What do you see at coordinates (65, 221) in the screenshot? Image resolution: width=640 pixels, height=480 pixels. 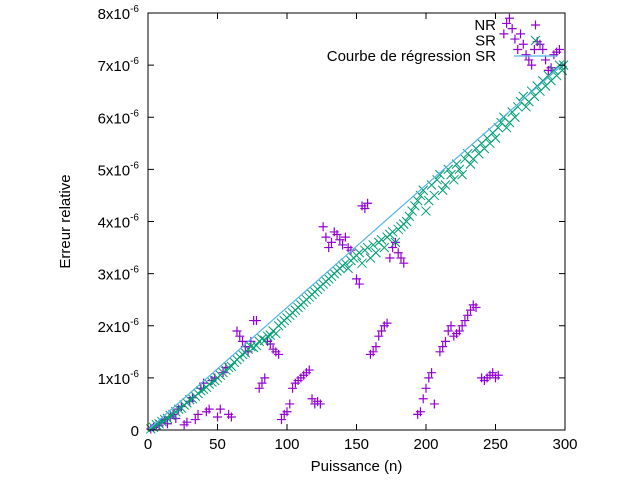 I see `y-axis-label: Erreur relative` at bounding box center [65, 221].